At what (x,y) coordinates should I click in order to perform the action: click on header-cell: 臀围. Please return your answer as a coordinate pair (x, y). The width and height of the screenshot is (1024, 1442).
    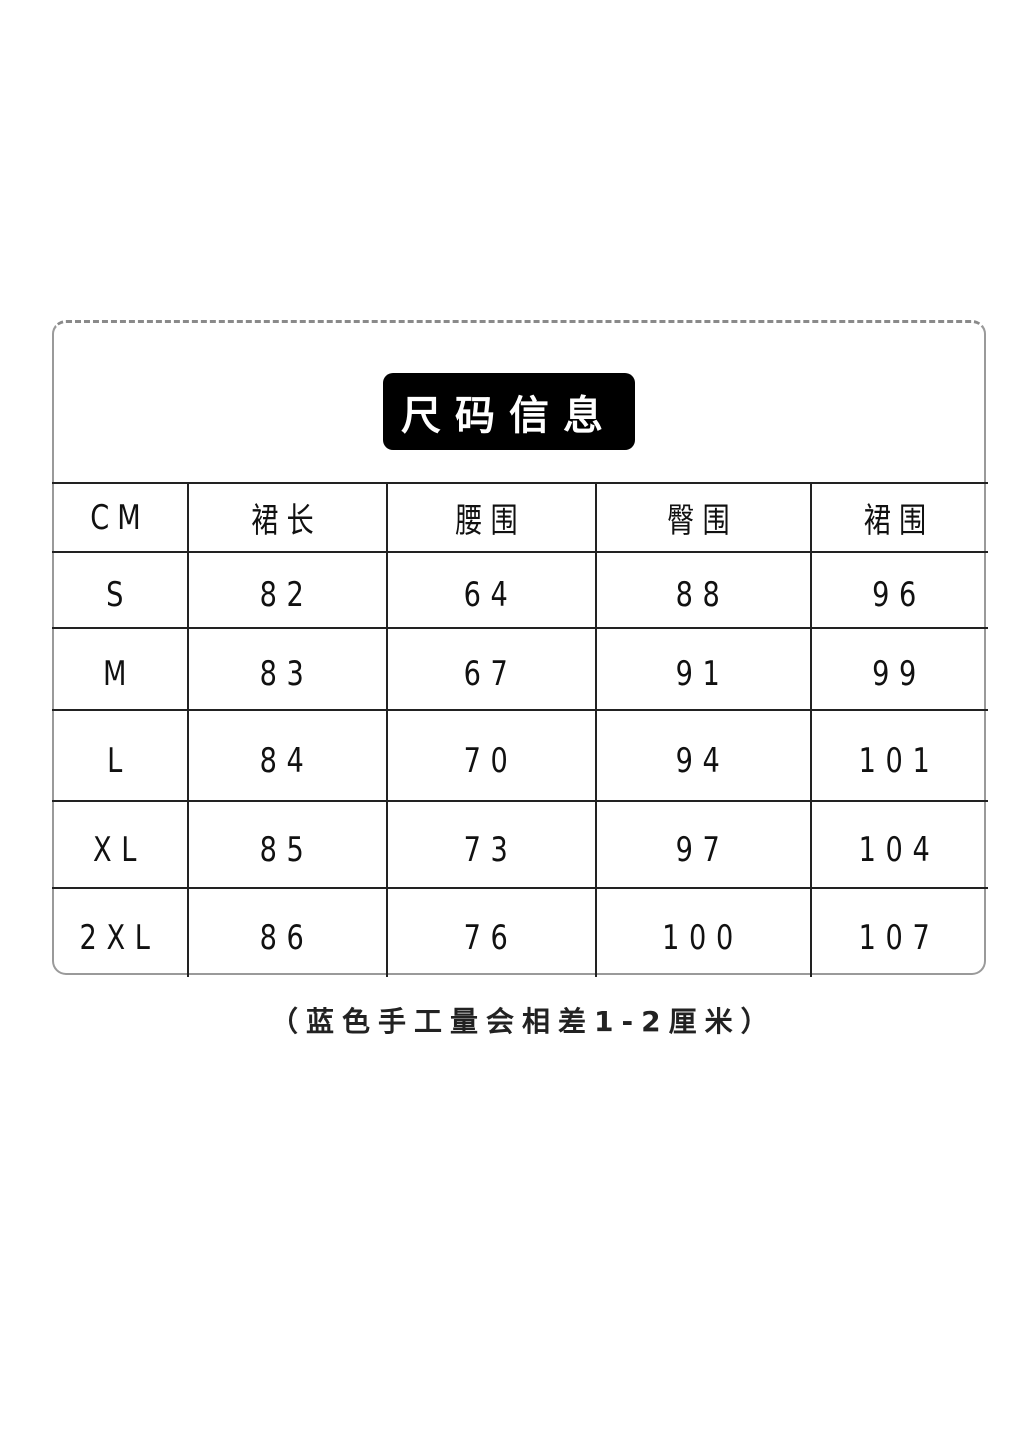
    Looking at the image, I should click on (702, 521).